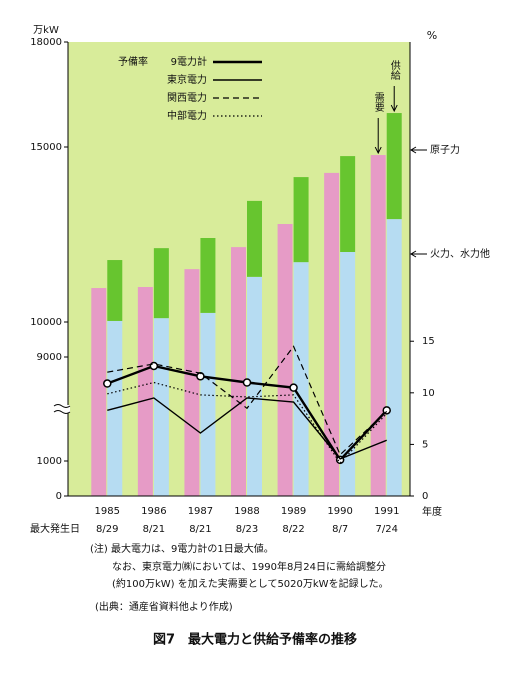  I want to click on annotation: 原子力, so click(445, 149).